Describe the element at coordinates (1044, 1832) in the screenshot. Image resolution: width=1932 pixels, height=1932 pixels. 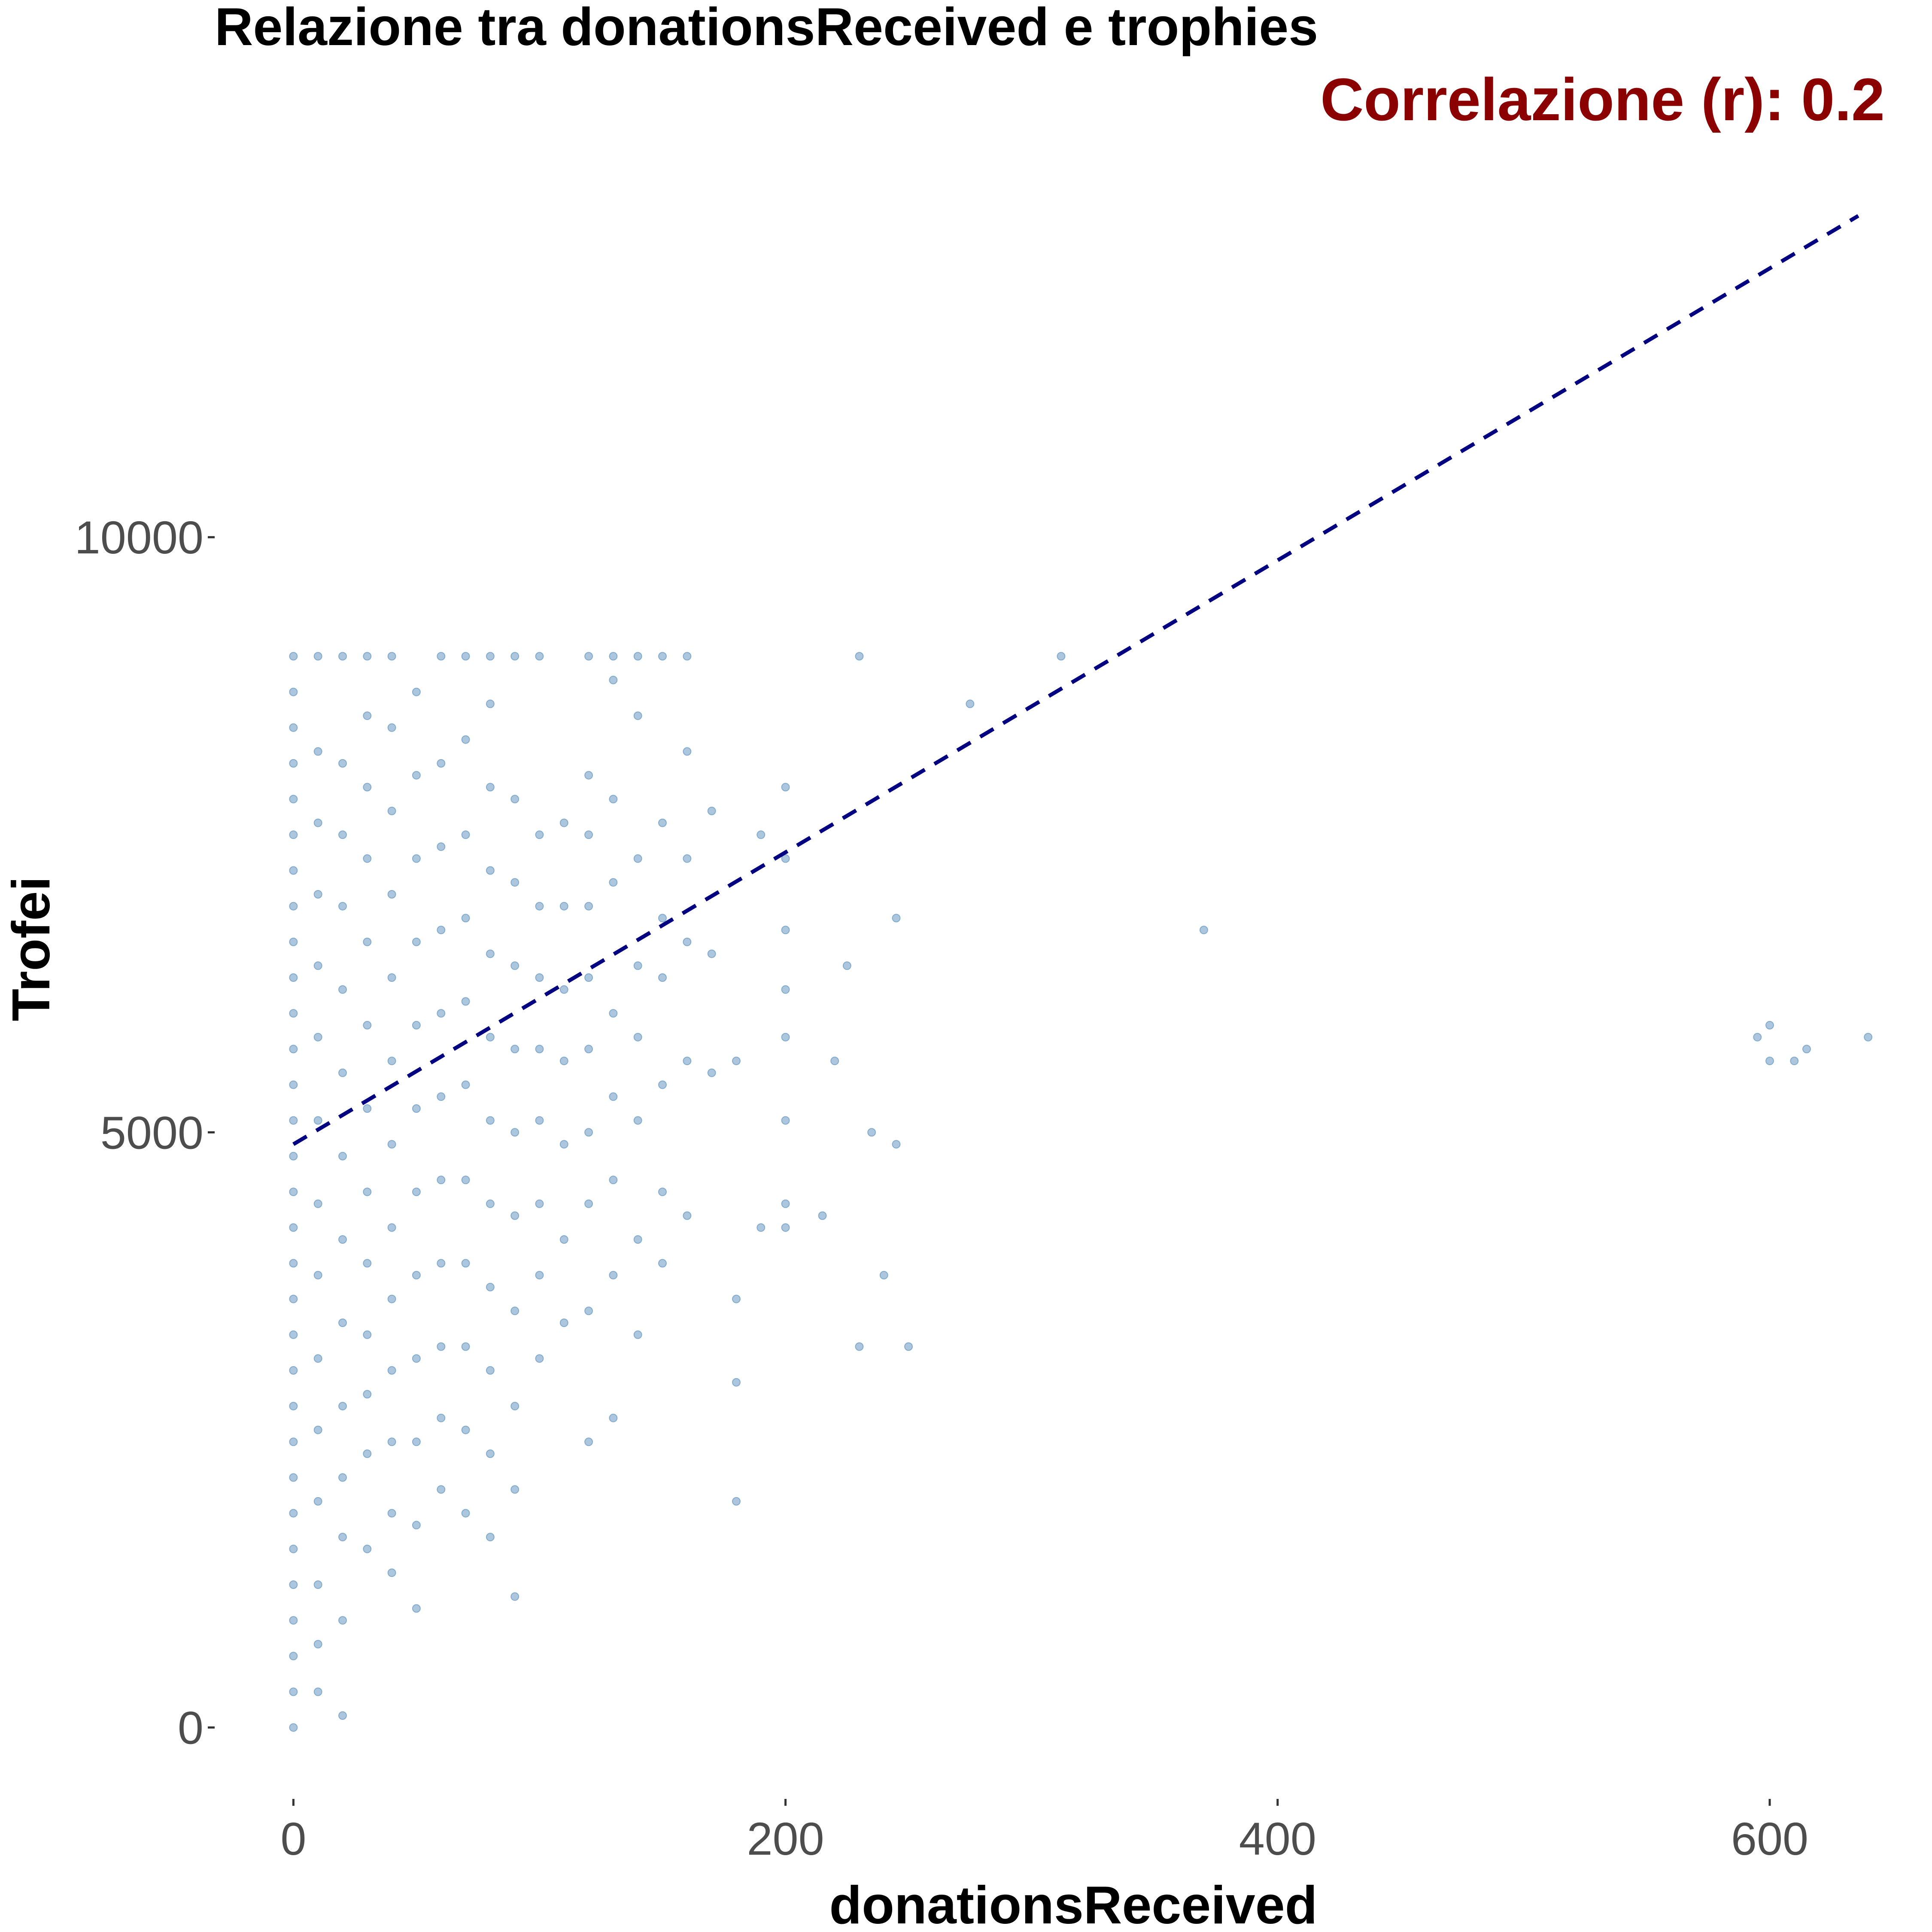
I see `x-axis: 0 200 400 600` at that location.